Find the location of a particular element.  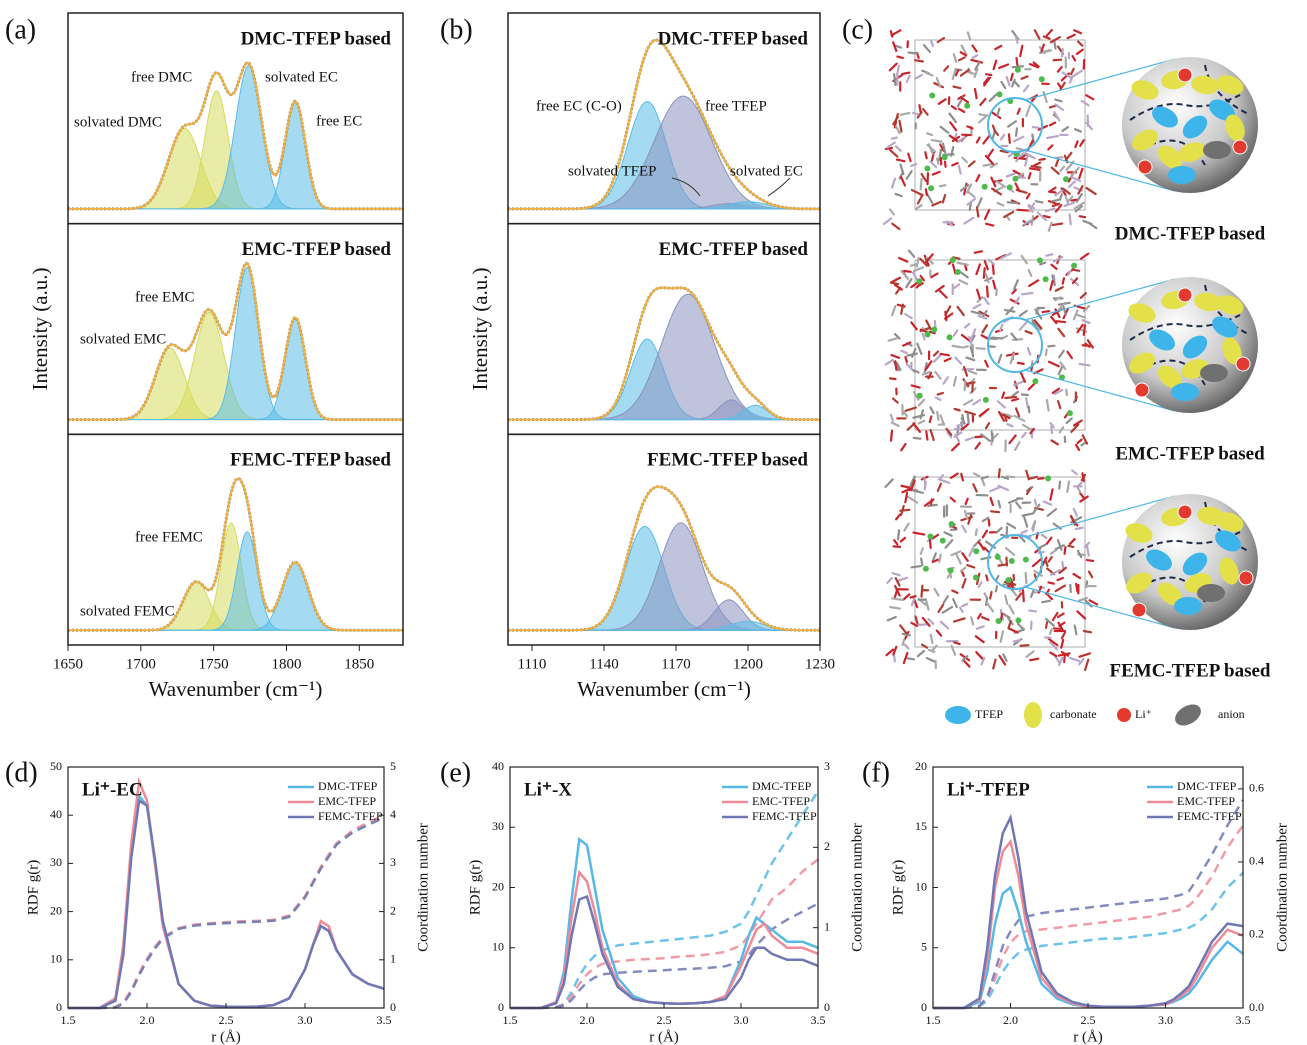

x-tick-label: 1140 is located at coordinates (603, 664).